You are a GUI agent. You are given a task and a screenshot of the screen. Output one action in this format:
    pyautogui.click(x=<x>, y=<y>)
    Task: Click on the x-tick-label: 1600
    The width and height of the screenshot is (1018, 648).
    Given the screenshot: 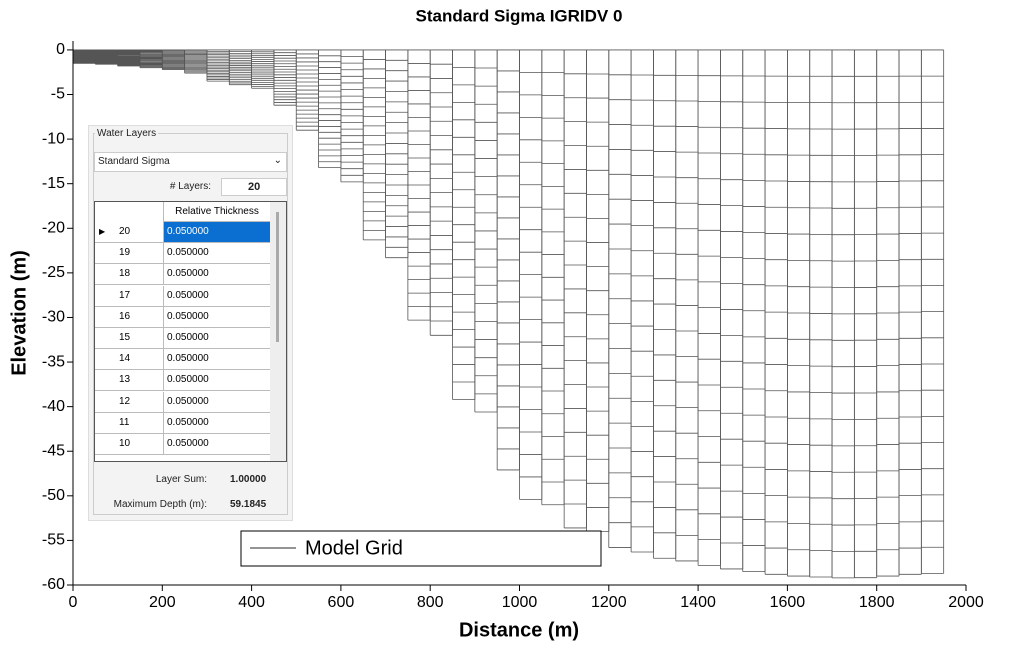 What is the action you would take?
    pyautogui.click(x=788, y=602)
    